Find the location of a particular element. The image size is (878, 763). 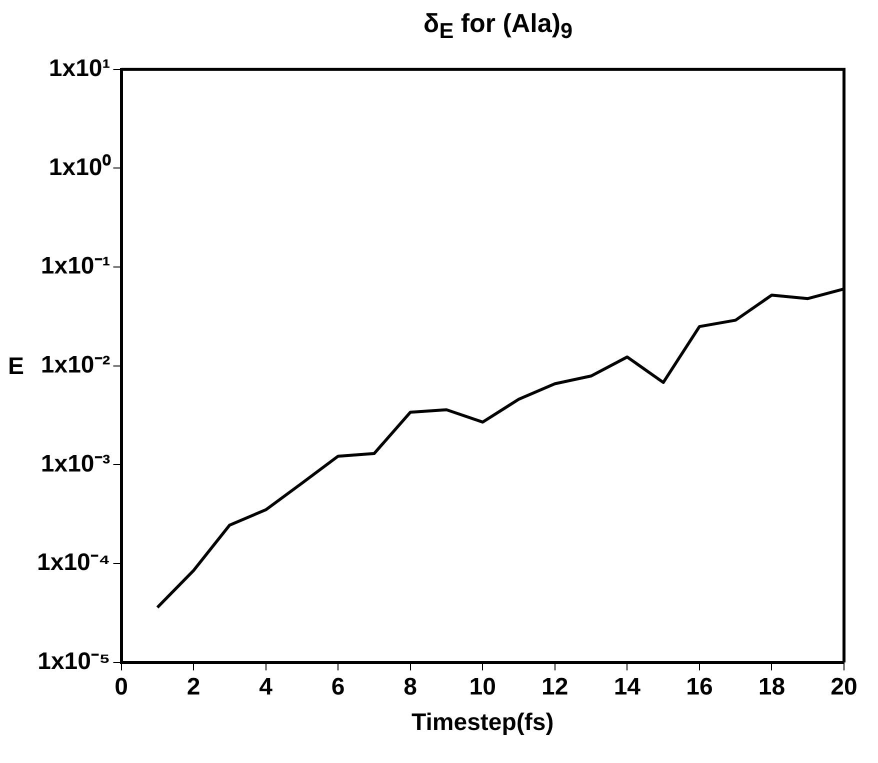

y-tick-label: 1x10⁻³ is located at coordinates (75, 464).